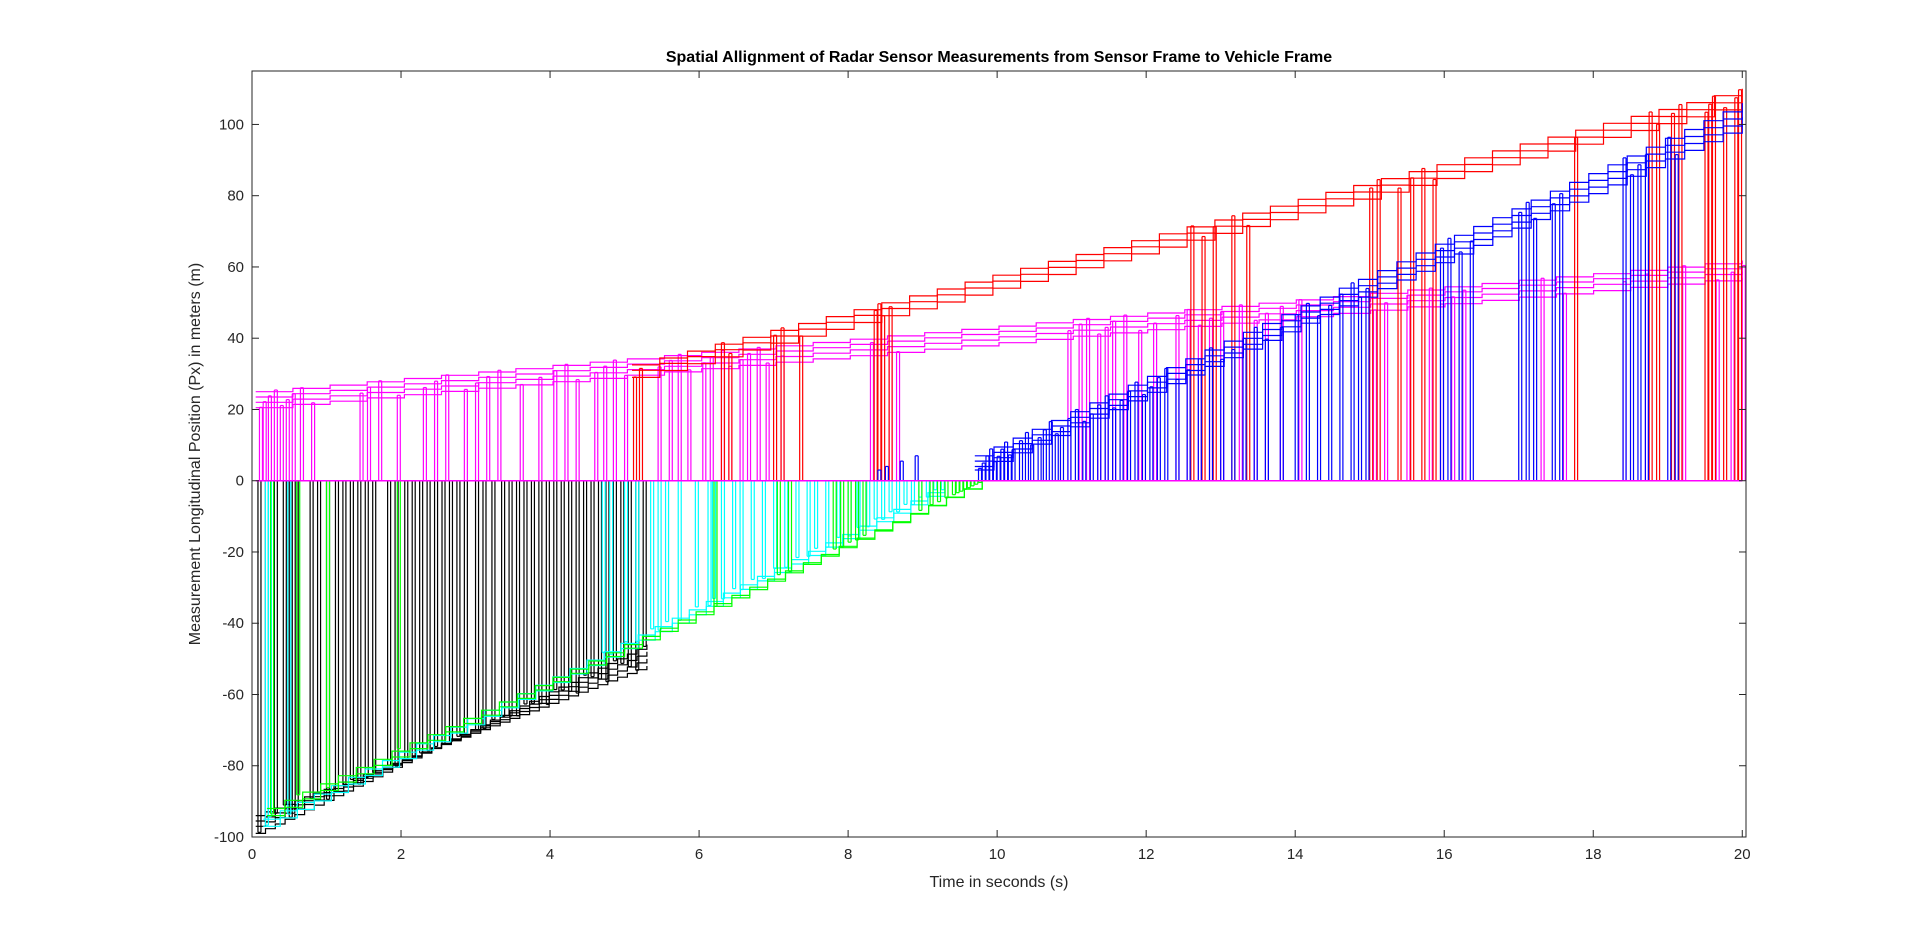  What do you see at coordinates (997, 854) in the screenshot?
I see `x-tick-label: 10` at bounding box center [997, 854].